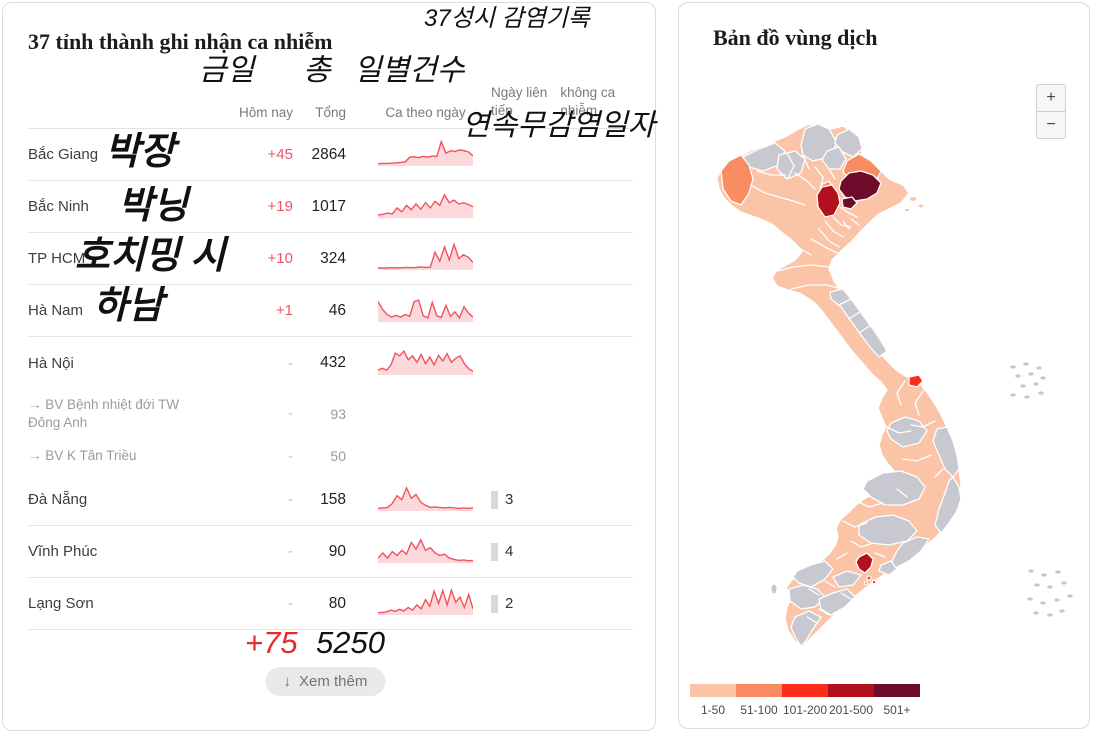  What do you see at coordinates (509, 551) in the screenshot?
I see `streak-value: 4` at bounding box center [509, 551].